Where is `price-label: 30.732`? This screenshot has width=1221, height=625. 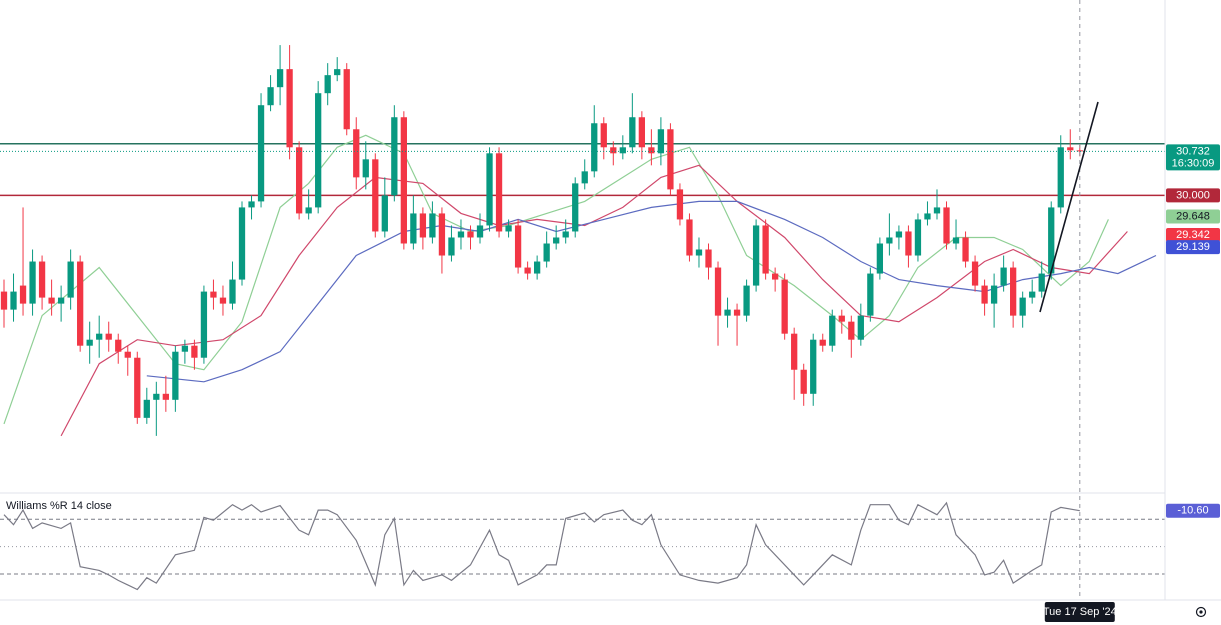 price-label: 30.732 is located at coordinates (1193, 151).